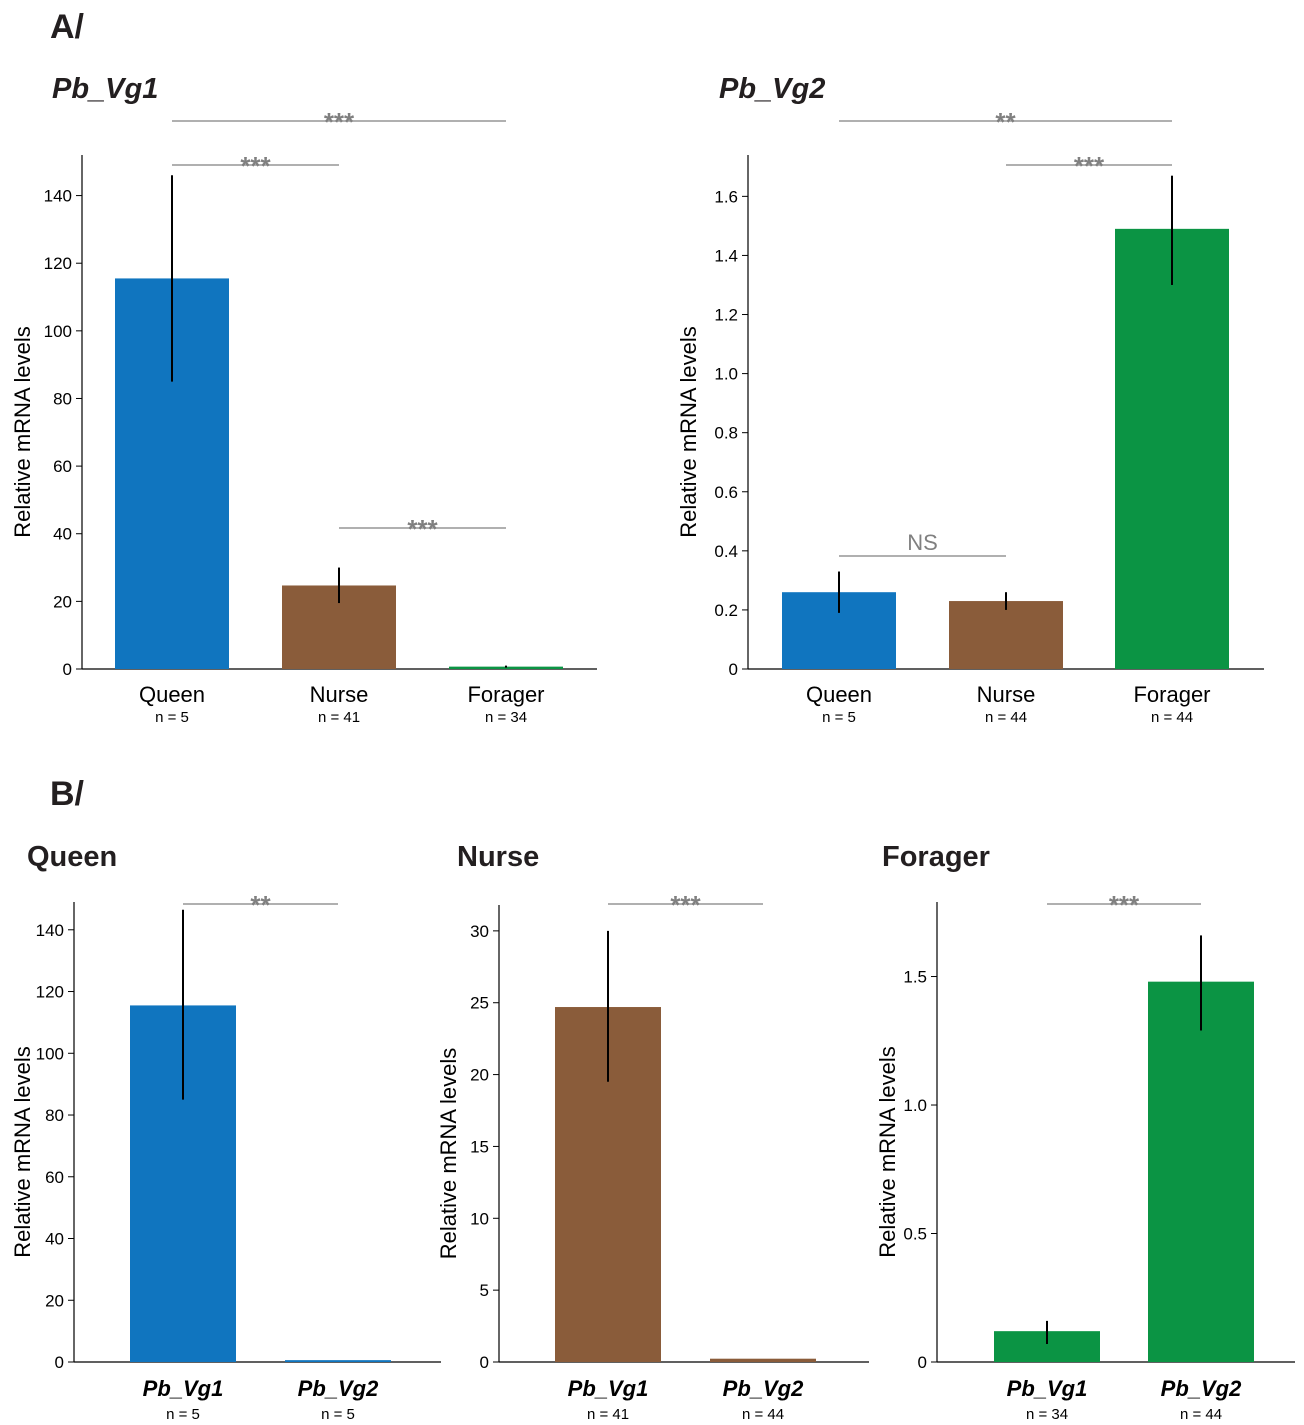 Image resolution: width=1304 pixels, height=1425 pixels. Describe the element at coordinates (726, 255) in the screenshot. I see `y-tick-label: 1.4` at that location.